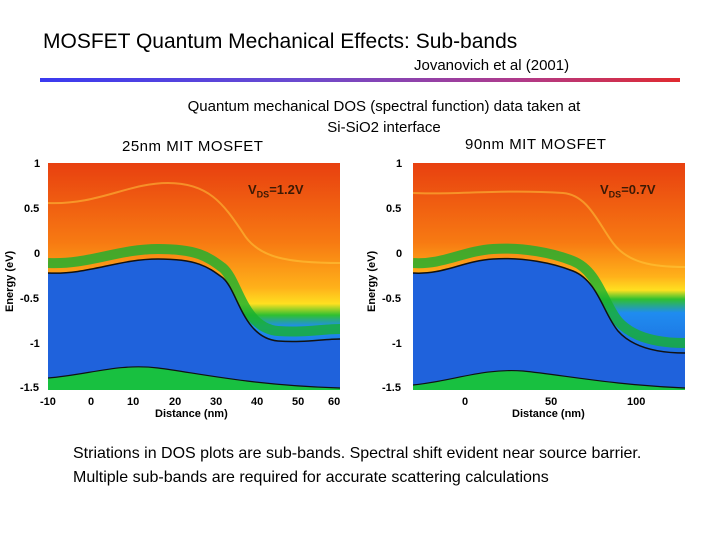  I want to click on xtick-label: 10, so click(133, 402).